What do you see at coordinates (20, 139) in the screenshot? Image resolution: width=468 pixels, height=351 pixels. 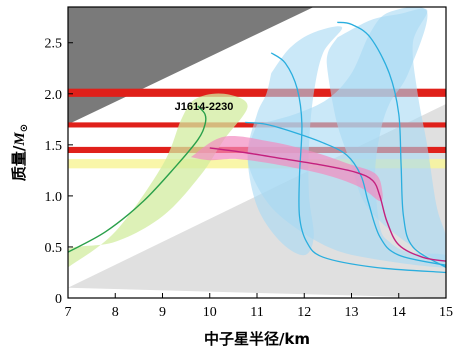 I see `y-axis-label-unit: M` at bounding box center [20, 139].